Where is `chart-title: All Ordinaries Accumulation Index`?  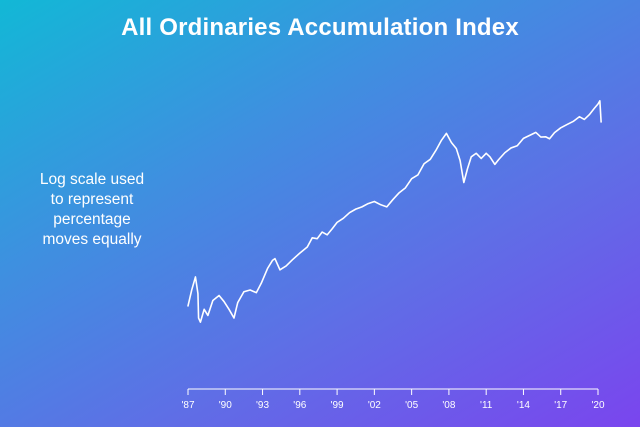
chart-title: All Ordinaries Accumulation Index is located at coordinates (320, 27).